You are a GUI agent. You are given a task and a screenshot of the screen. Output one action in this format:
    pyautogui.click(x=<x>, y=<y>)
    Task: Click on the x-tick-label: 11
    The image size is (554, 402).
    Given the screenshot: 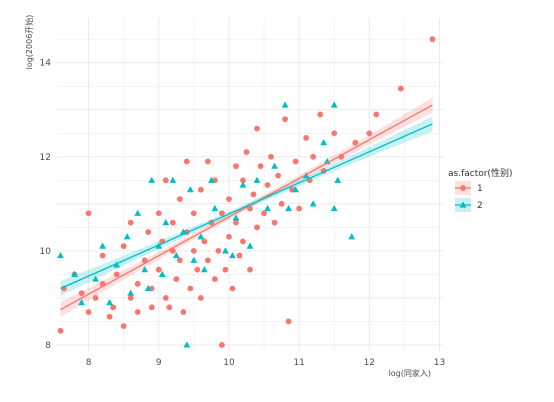 What is the action you would take?
    pyautogui.click(x=298, y=363)
    